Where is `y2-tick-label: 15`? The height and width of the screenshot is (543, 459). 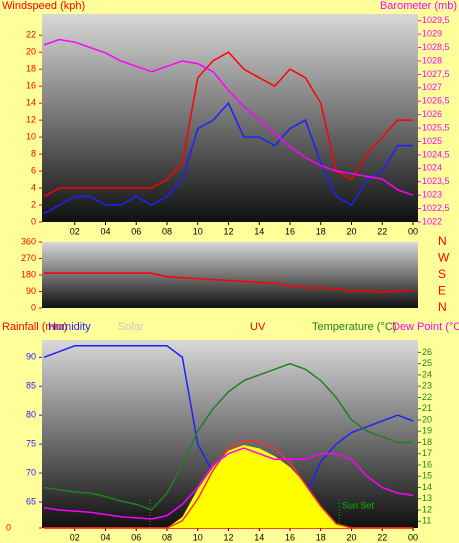
y2-tick-label: 15 is located at coordinates (427, 476).